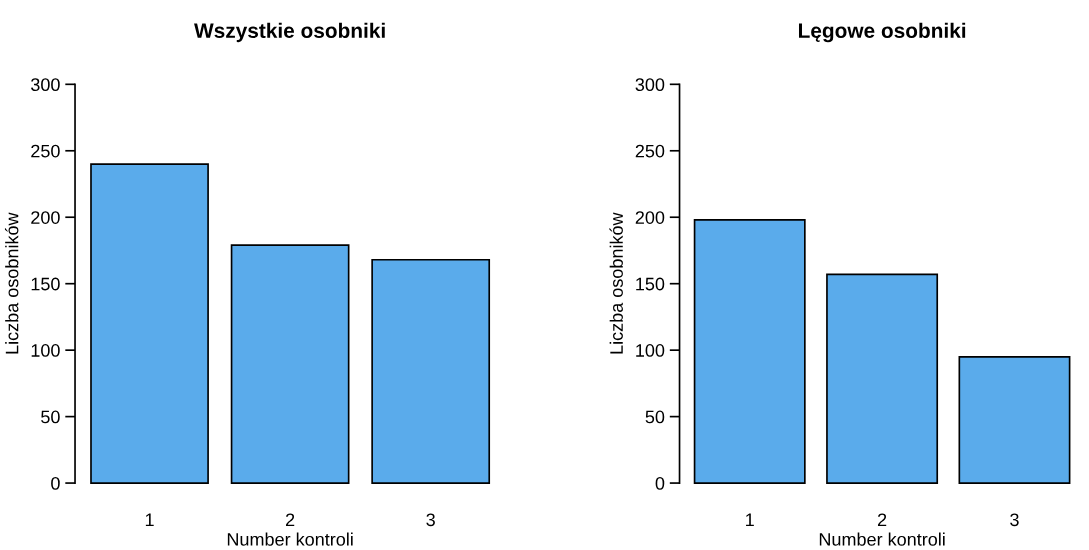  What do you see at coordinates (289, 32) in the screenshot?
I see `chart-title: Wszystkie osobniki` at bounding box center [289, 32].